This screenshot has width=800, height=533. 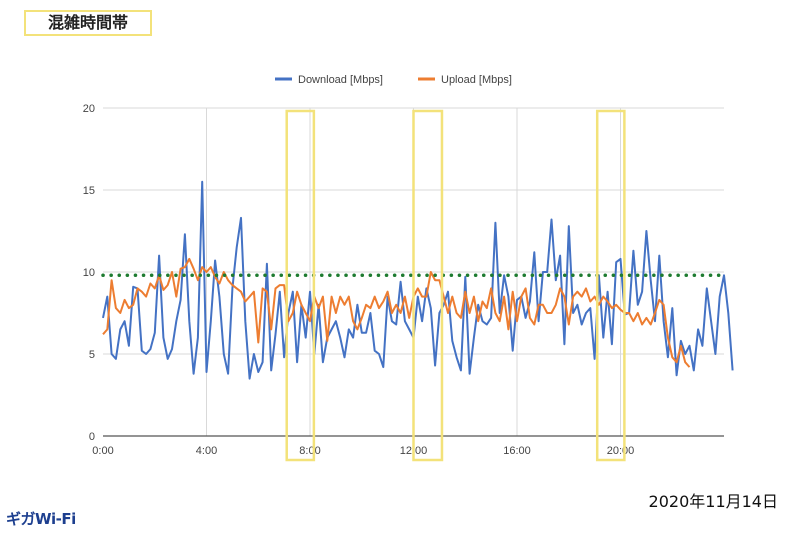 I want to click on y-tick-label: 5, so click(x=92, y=355).